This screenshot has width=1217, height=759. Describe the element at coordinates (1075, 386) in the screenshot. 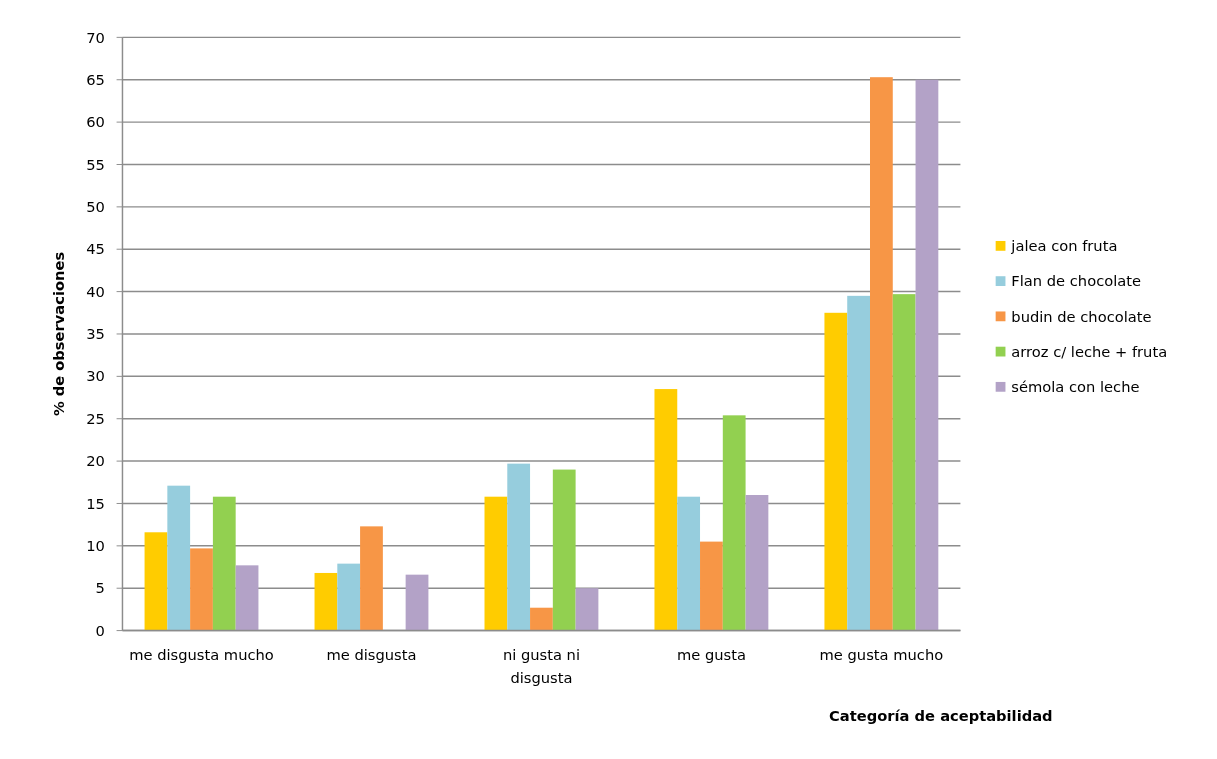

I see `legend-label: sémola con leche` at that location.